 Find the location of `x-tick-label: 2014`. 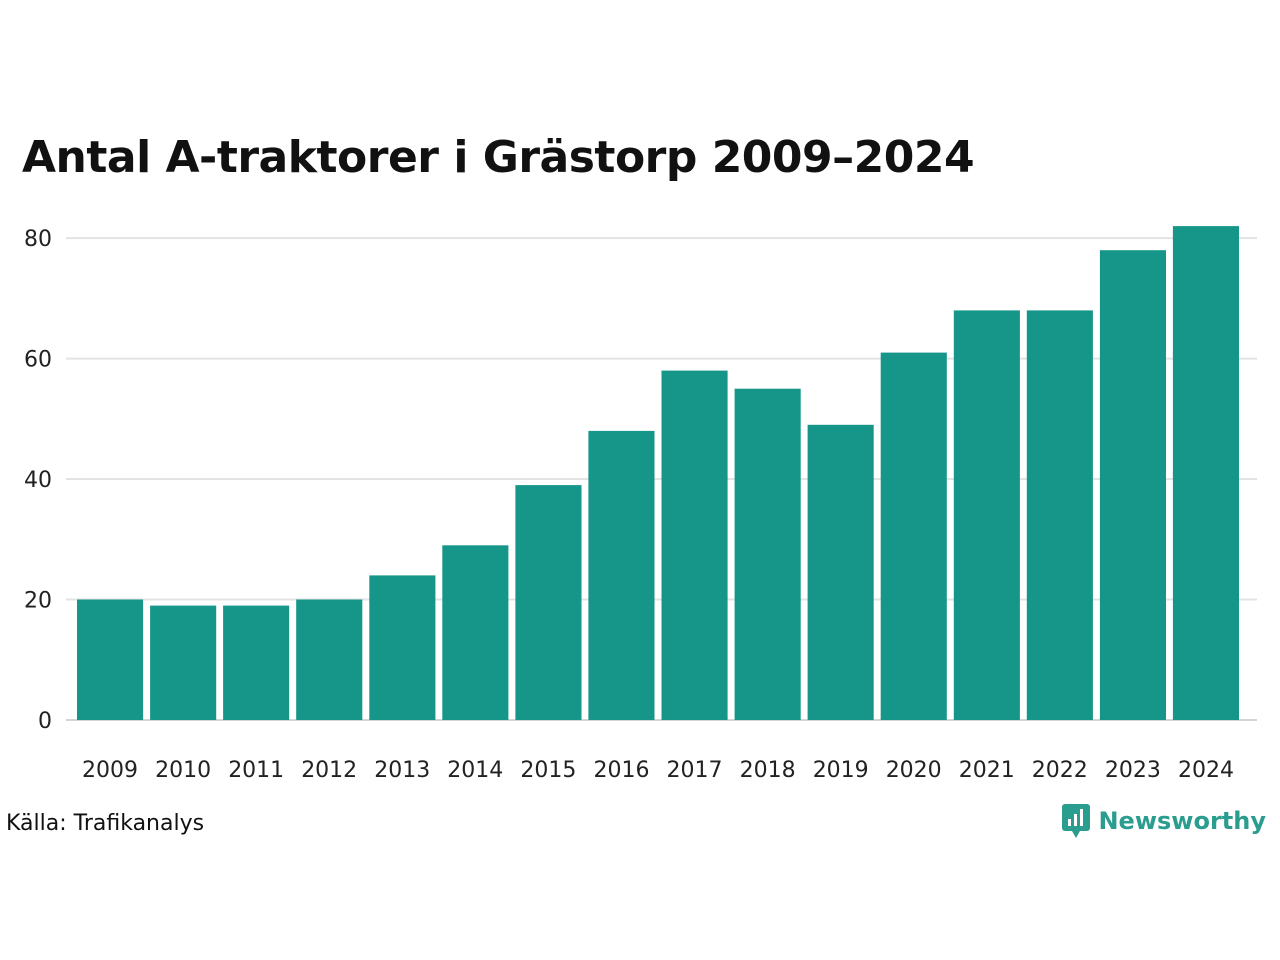

x-tick-label: 2014 is located at coordinates (475, 770).